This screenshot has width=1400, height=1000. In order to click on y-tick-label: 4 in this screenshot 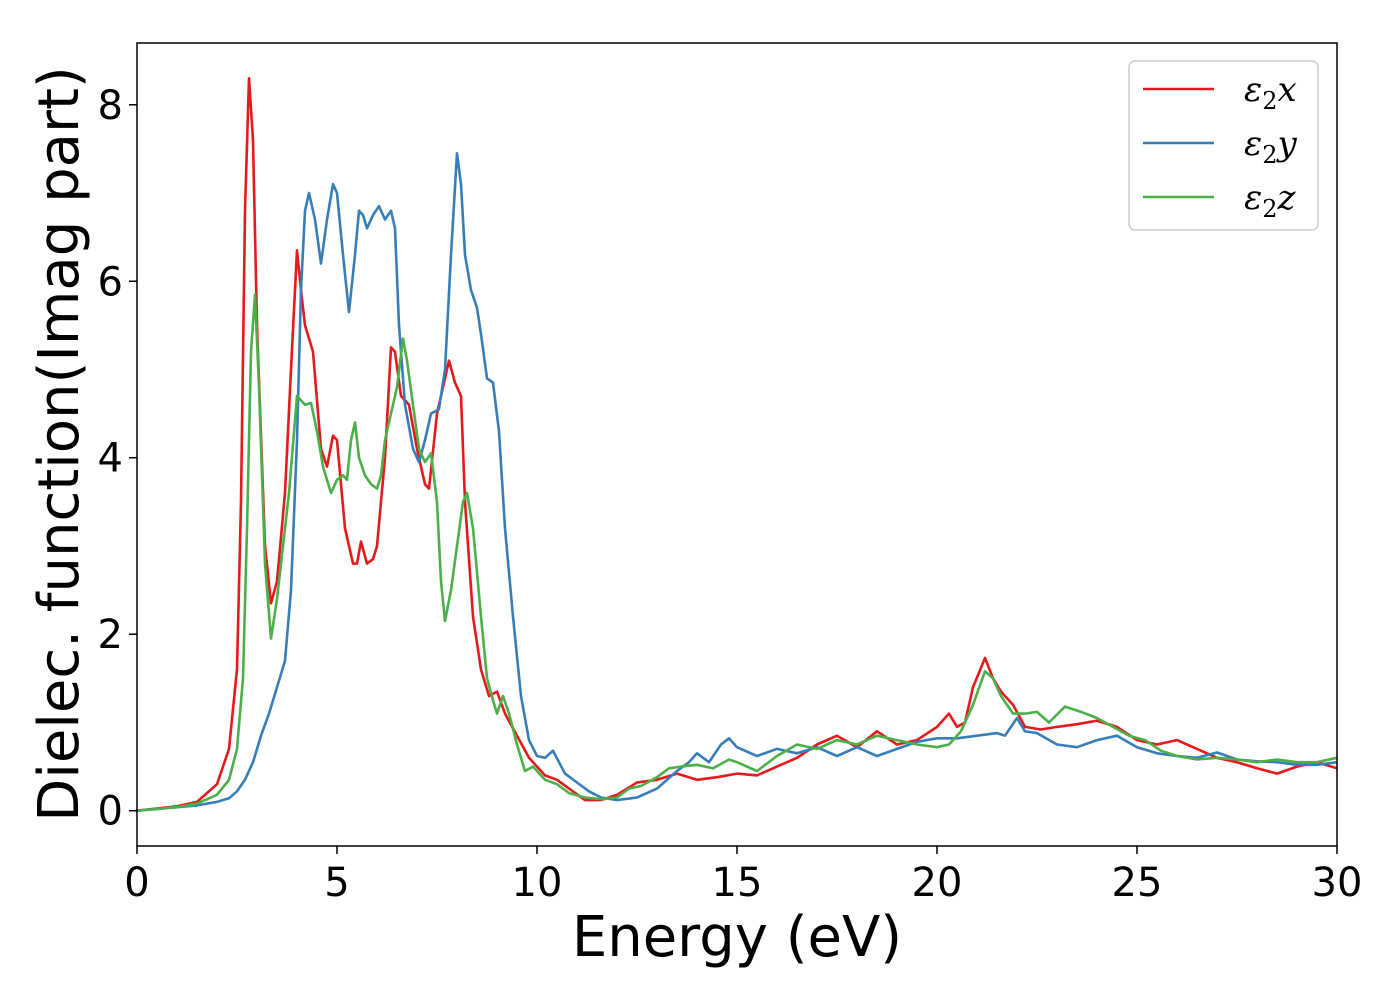, I will do `click(110, 459)`.